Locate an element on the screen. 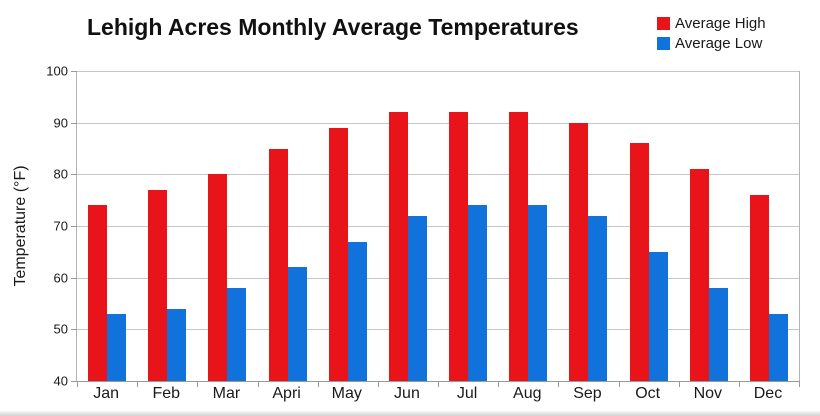 Image resolution: width=820 pixels, height=416 pixels. bar-group-nov is located at coordinates (709, 226).